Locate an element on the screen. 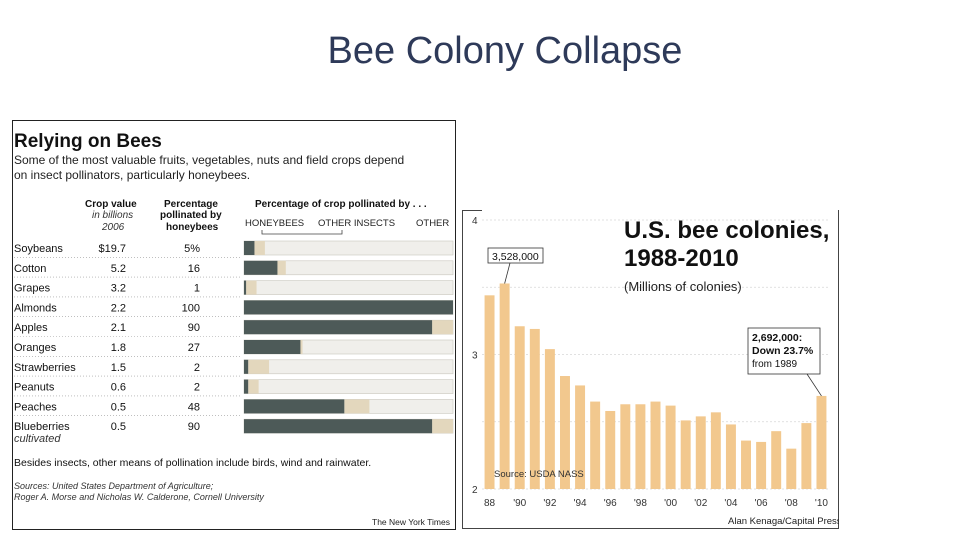 Image resolution: width=960 pixels, height=540 pixels. col-header-pct-line-1: Percentage is located at coordinates (191, 204).